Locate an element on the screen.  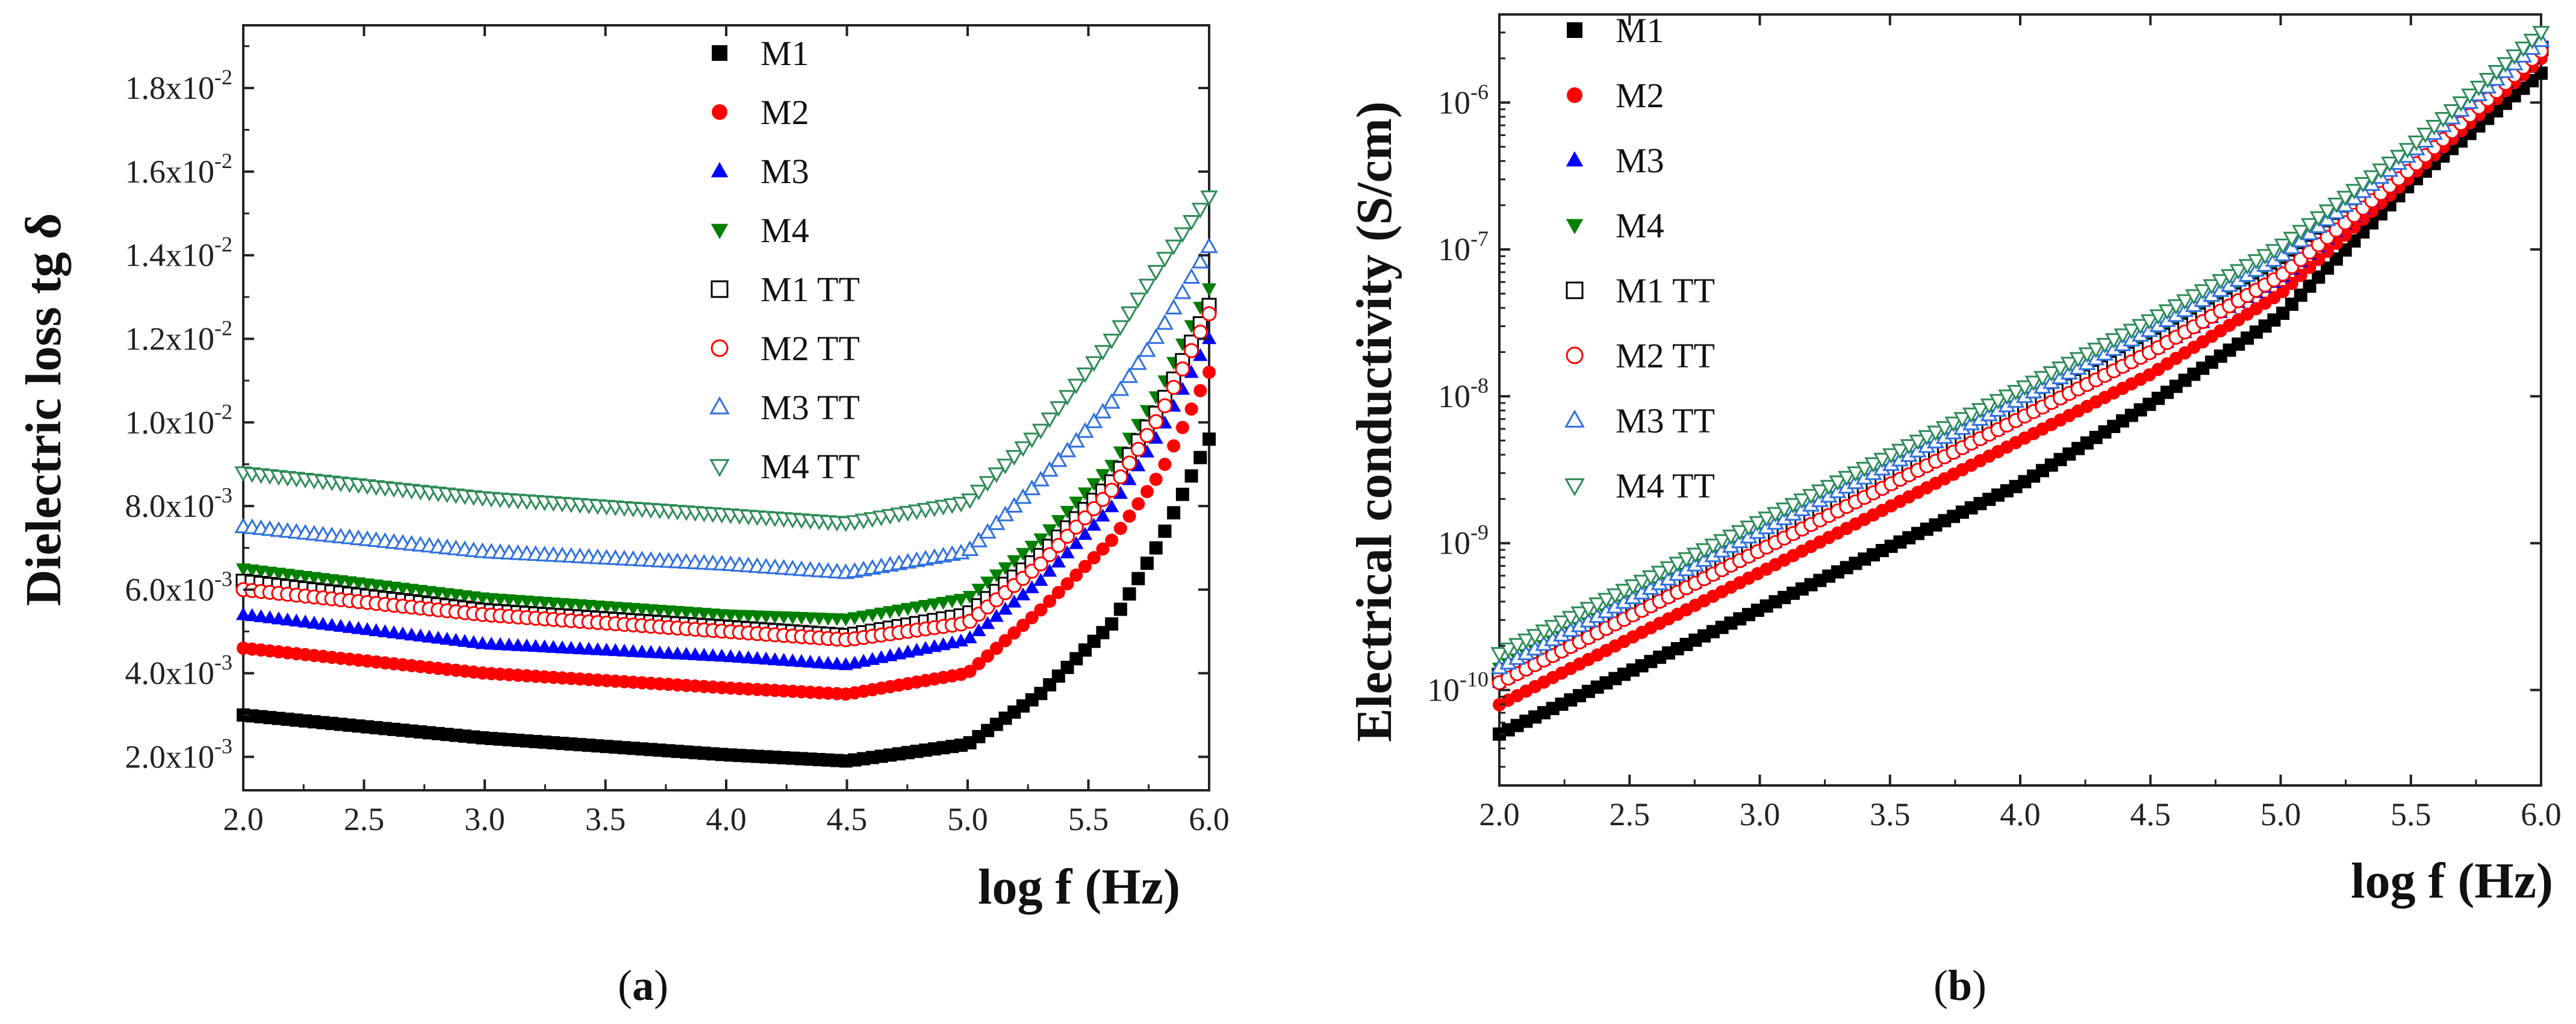
x-tick-label: 2.5 is located at coordinates (365, 819).